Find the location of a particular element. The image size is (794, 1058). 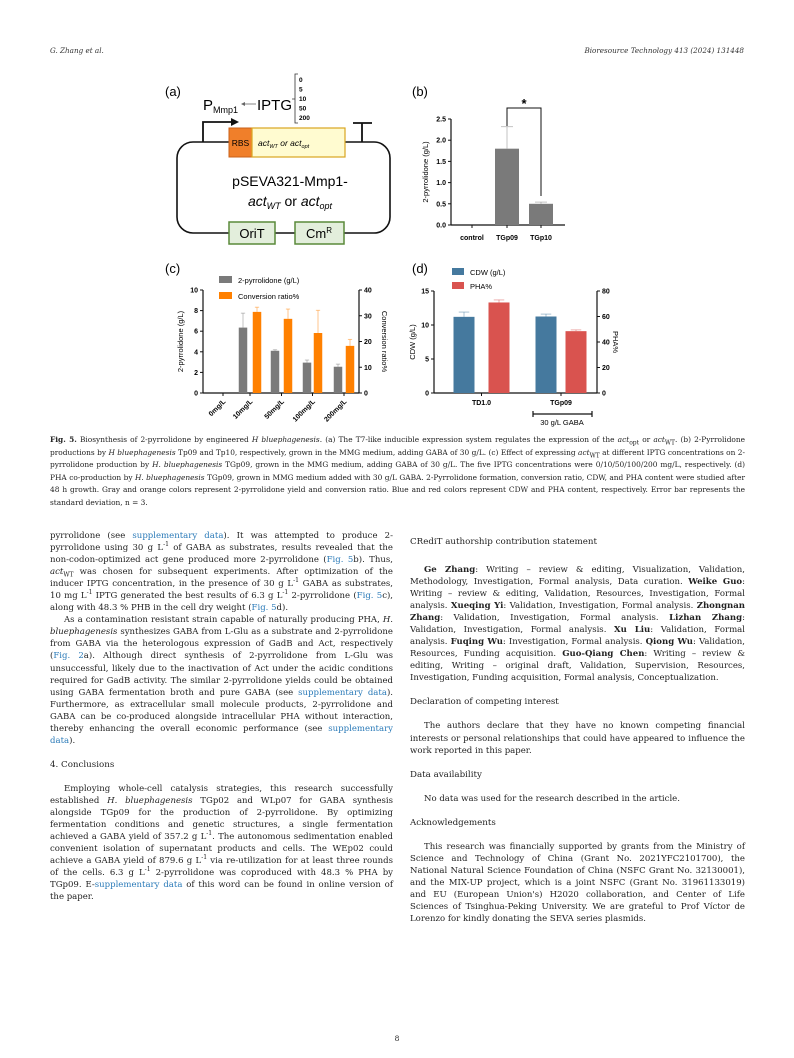

text-segment: b). Thus, is located at coordinates (373, 560).